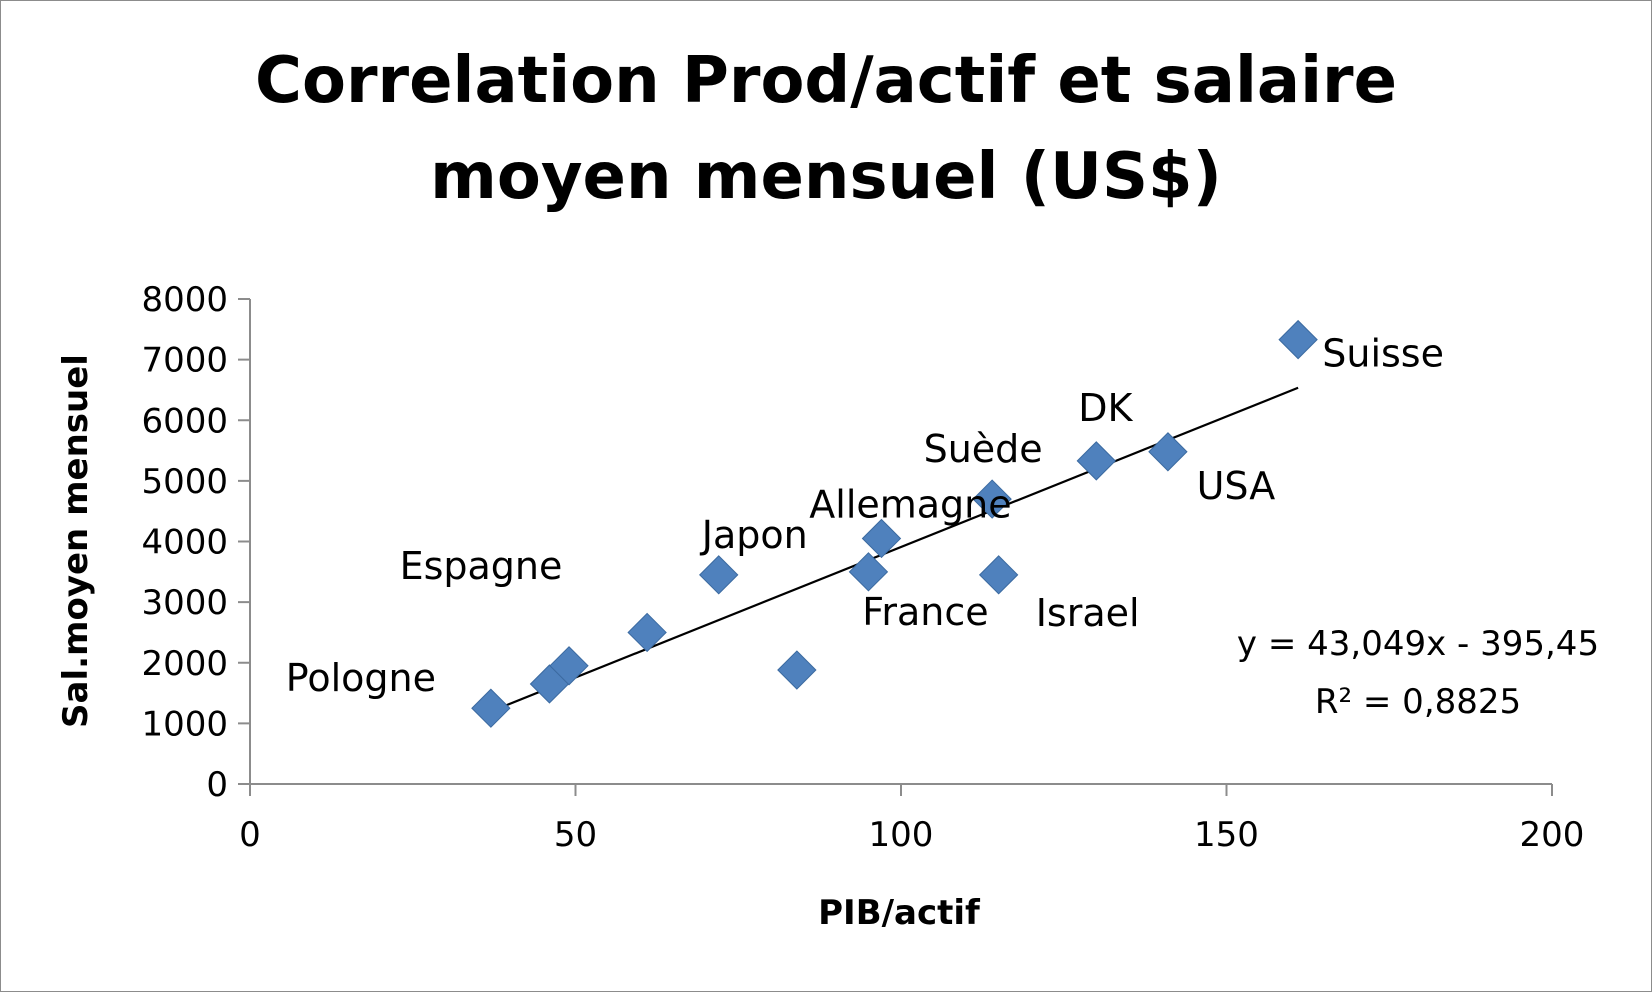  Describe the element at coordinates (184, 300) in the screenshot. I see `y-tick-label: 8000` at that location.